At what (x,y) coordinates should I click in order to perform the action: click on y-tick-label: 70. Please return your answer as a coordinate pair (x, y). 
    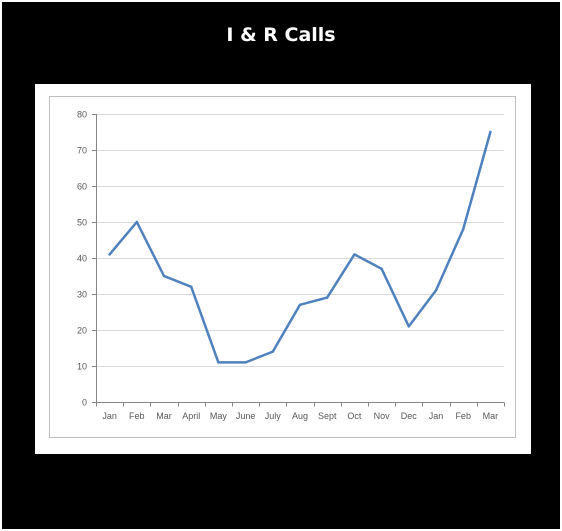
    Looking at the image, I should click on (82, 151).